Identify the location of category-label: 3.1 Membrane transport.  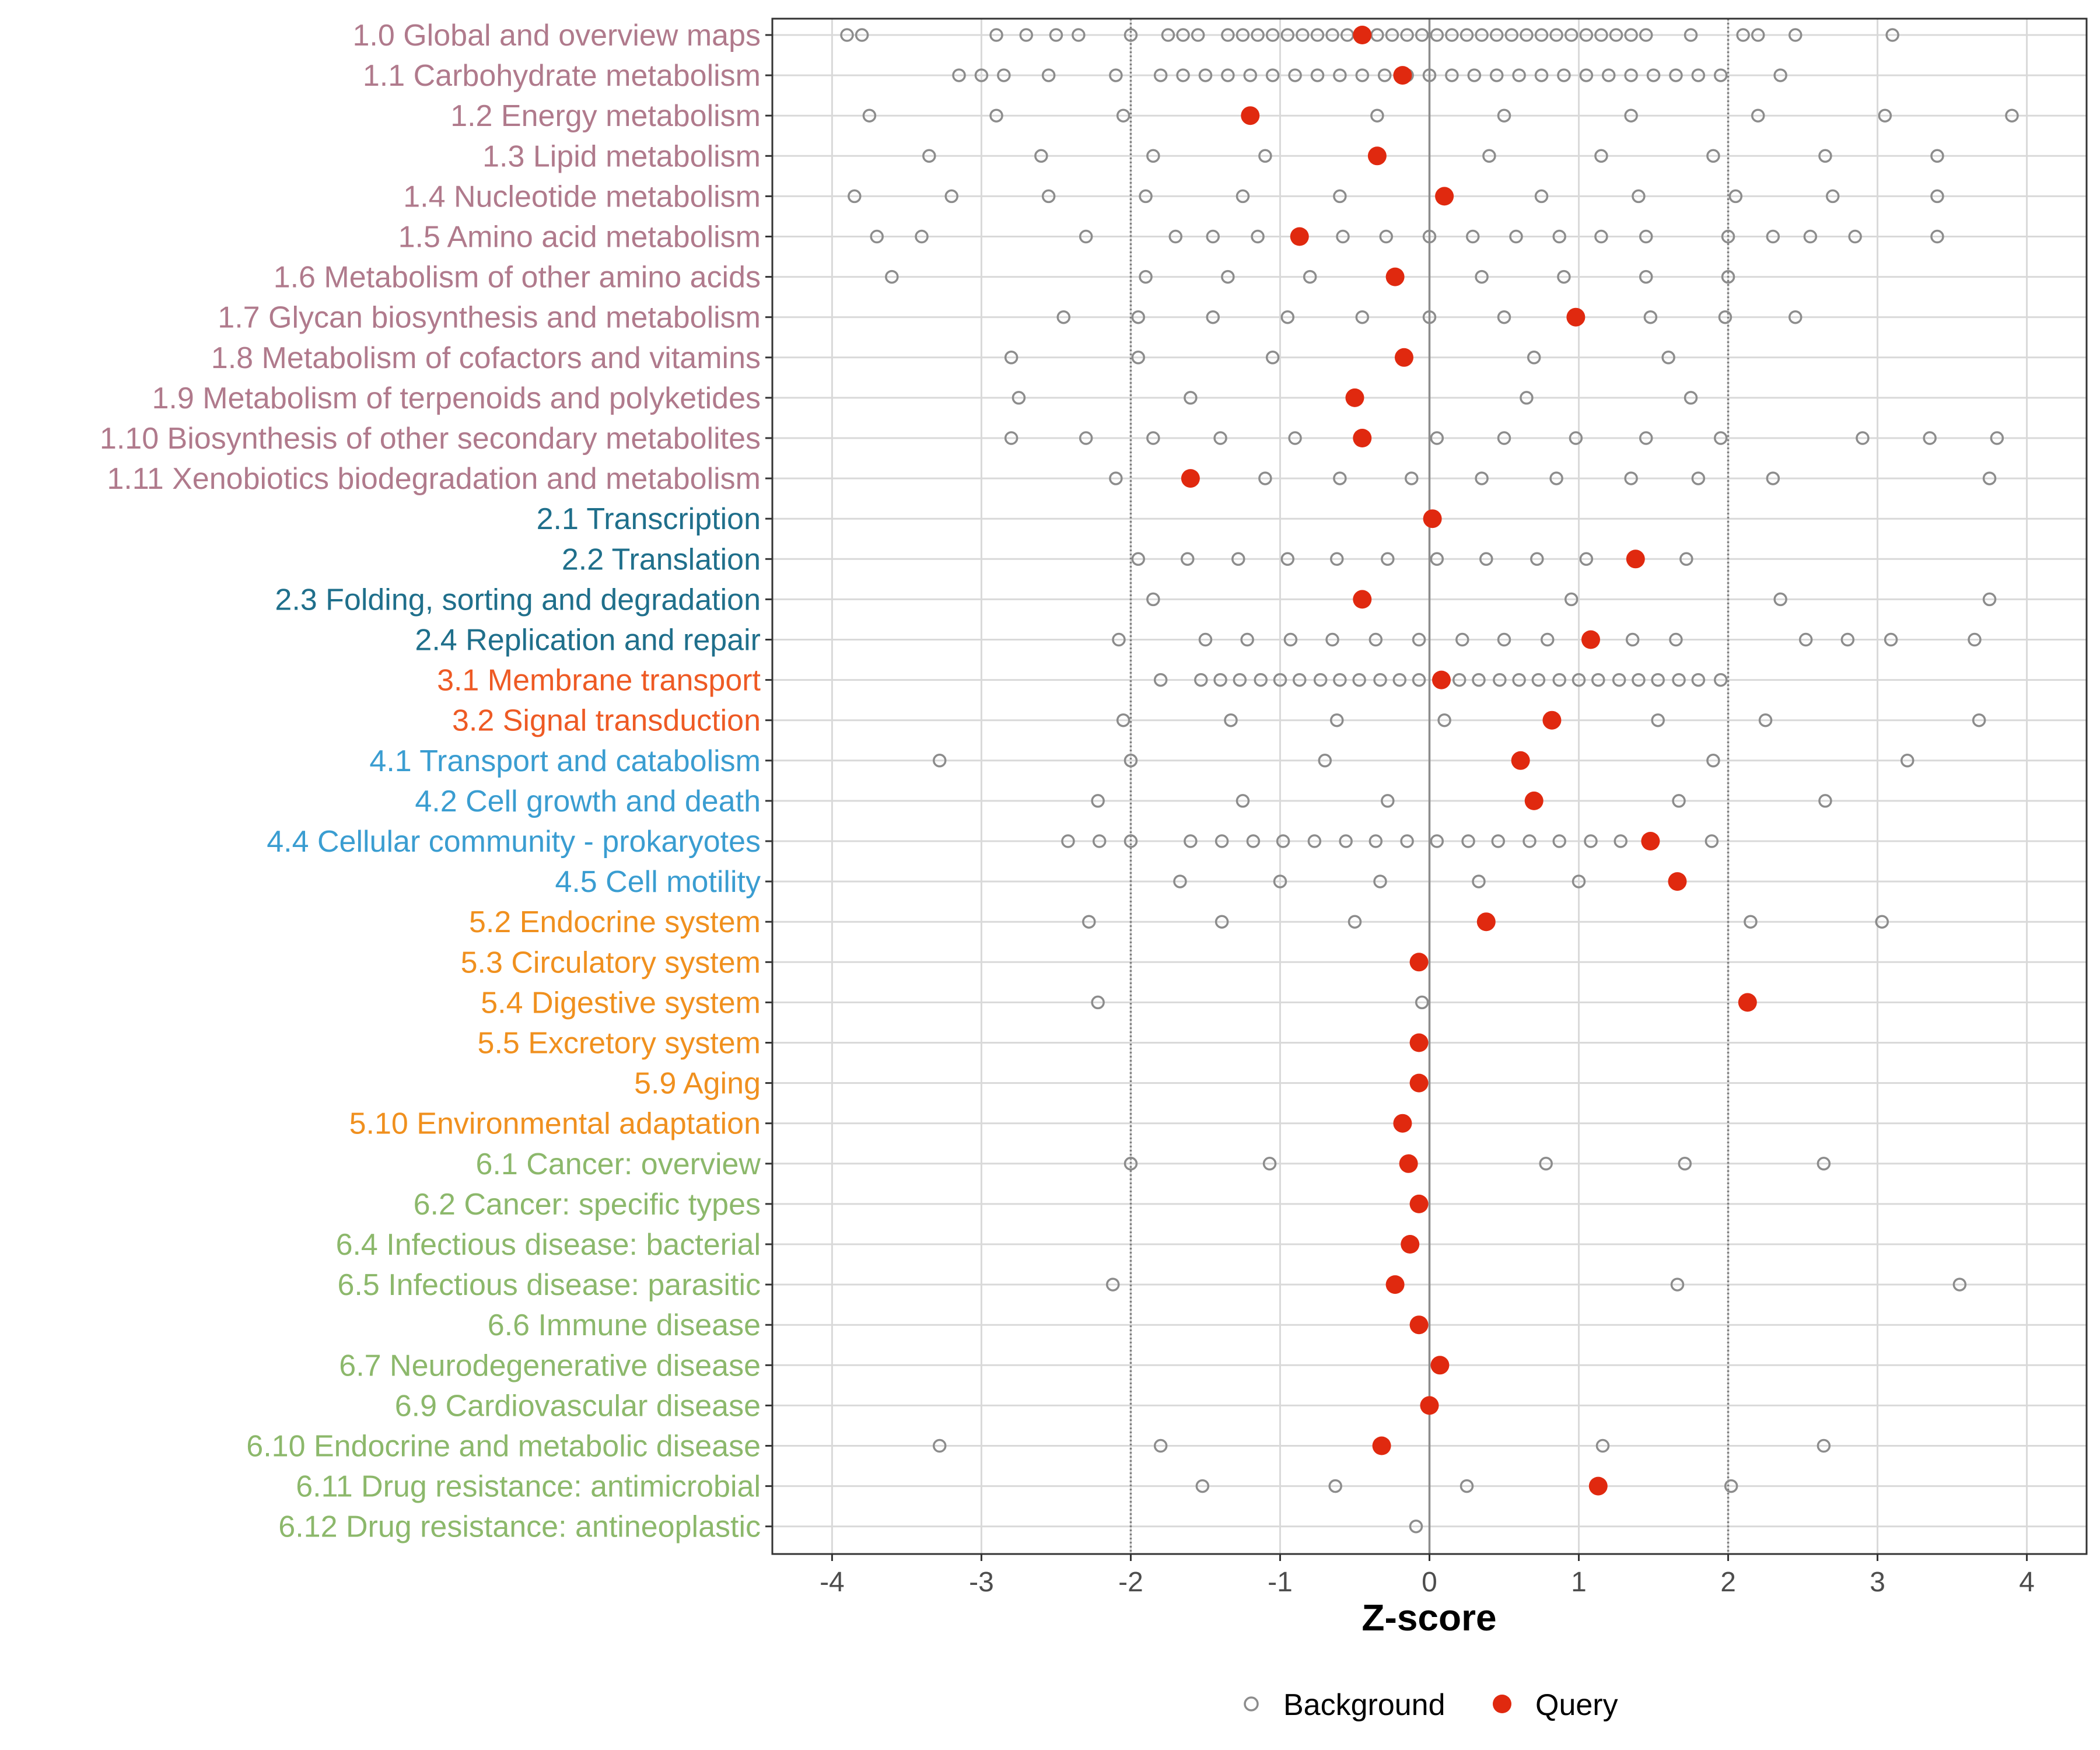
(599, 681).